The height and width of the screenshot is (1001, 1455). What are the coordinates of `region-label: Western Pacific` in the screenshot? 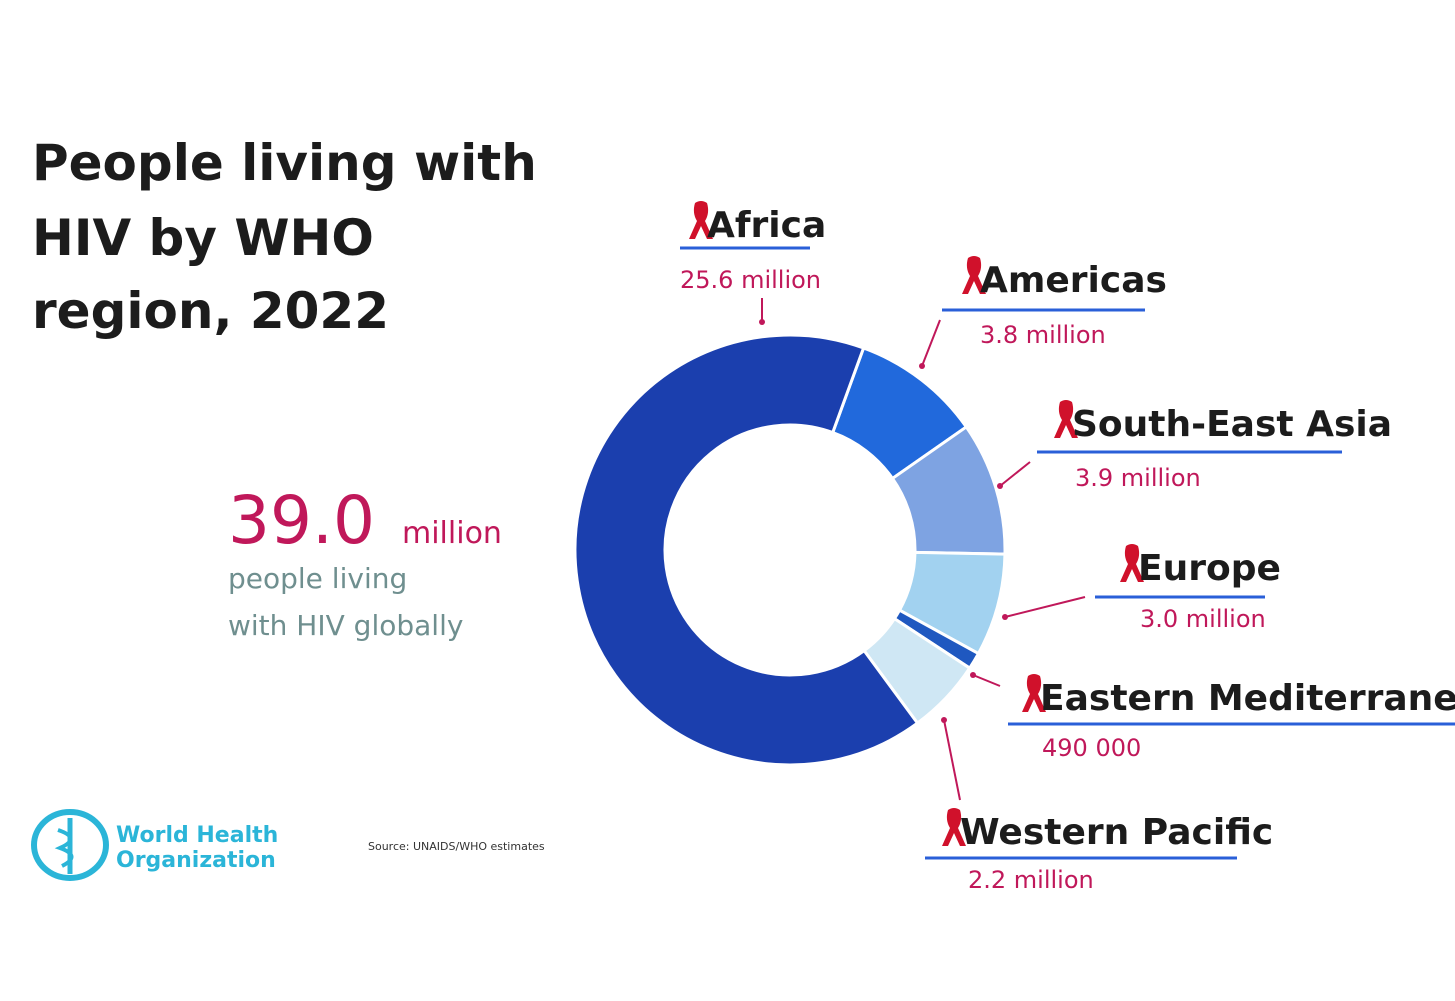 It's located at (1116, 832).